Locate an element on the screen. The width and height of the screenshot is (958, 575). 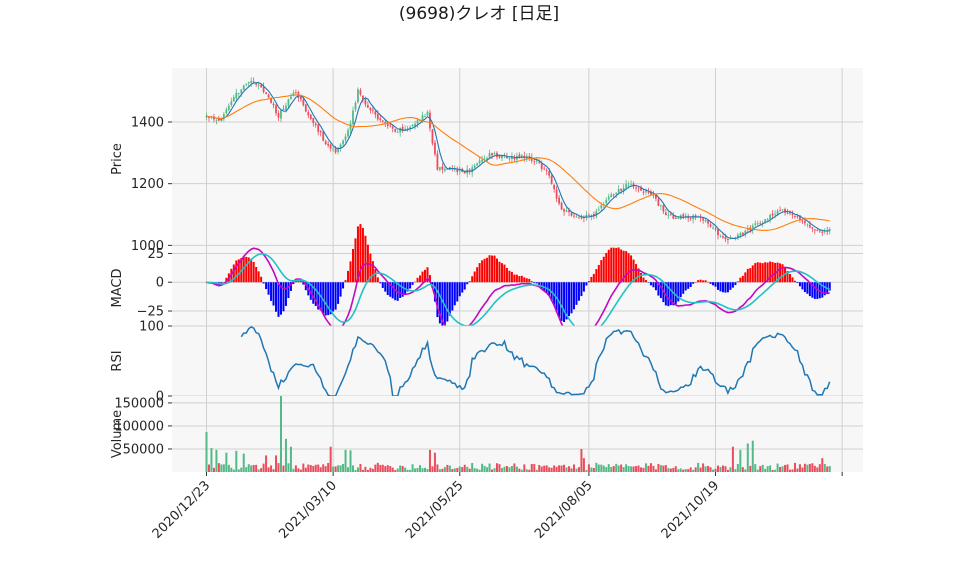
macd-ytick-label-1: 0 is located at coordinates (160, 283).